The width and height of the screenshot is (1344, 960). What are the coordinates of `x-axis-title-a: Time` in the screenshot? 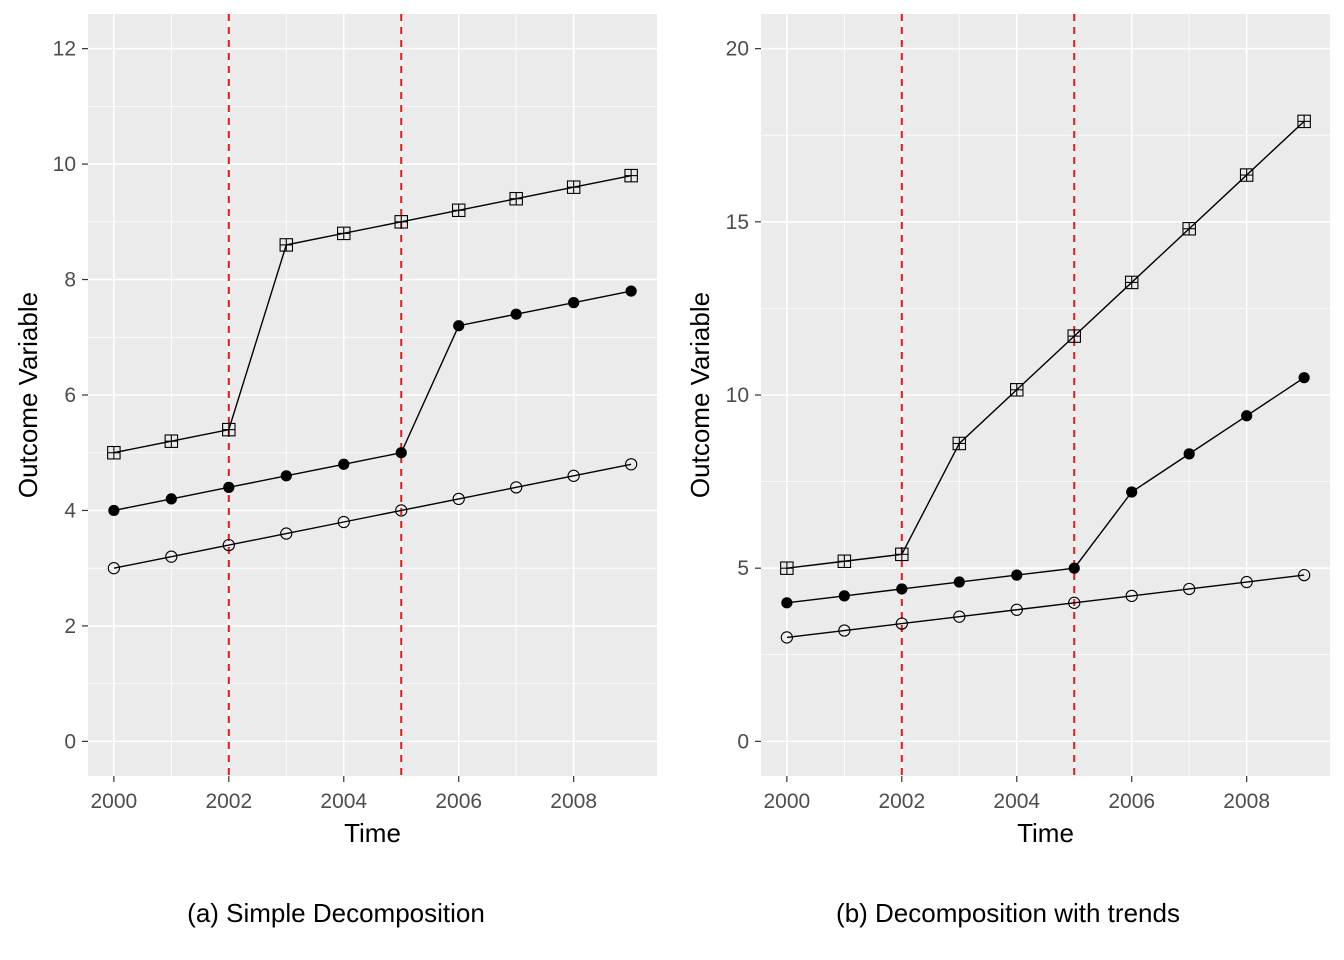 It's located at (372, 833).